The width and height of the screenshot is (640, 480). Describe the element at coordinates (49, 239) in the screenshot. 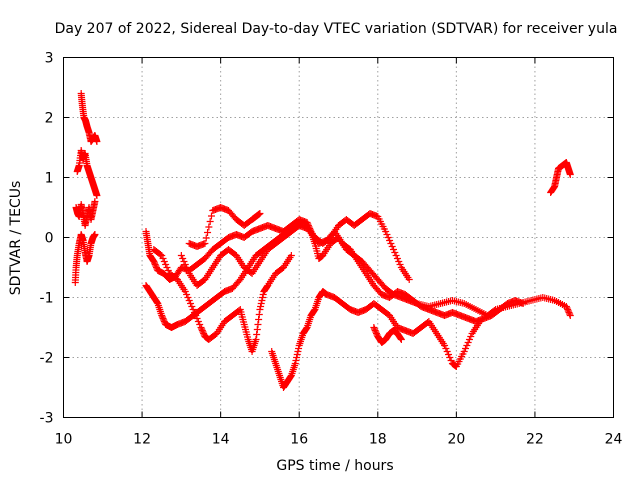

I see `y-tick-label: 0` at that location.